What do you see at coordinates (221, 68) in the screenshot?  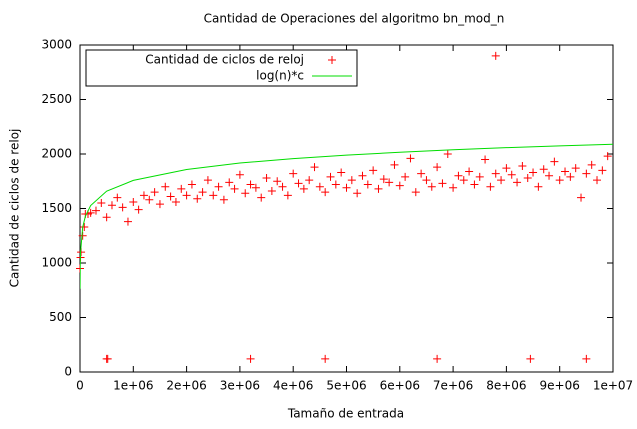 I see `legend-box` at bounding box center [221, 68].